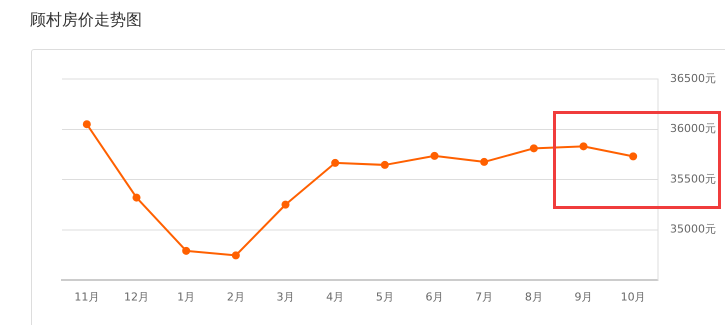 Image resolution: width=725 pixels, height=325 pixels. What do you see at coordinates (86, 20) in the screenshot?
I see `chart-title: 顾村房价走势图` at bounding box center [86, 20].